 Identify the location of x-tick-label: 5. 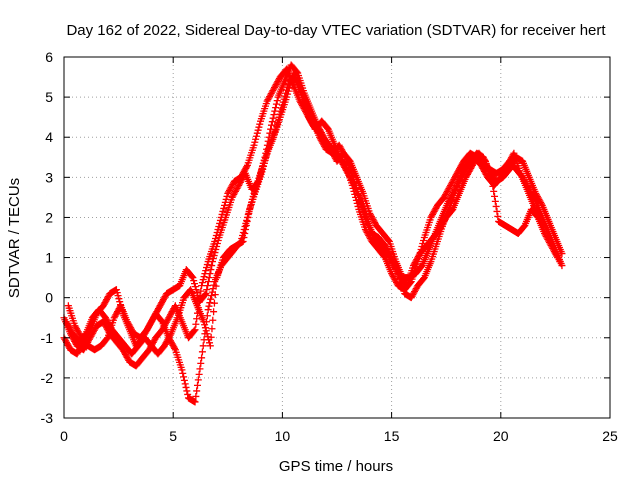
(173, 436).